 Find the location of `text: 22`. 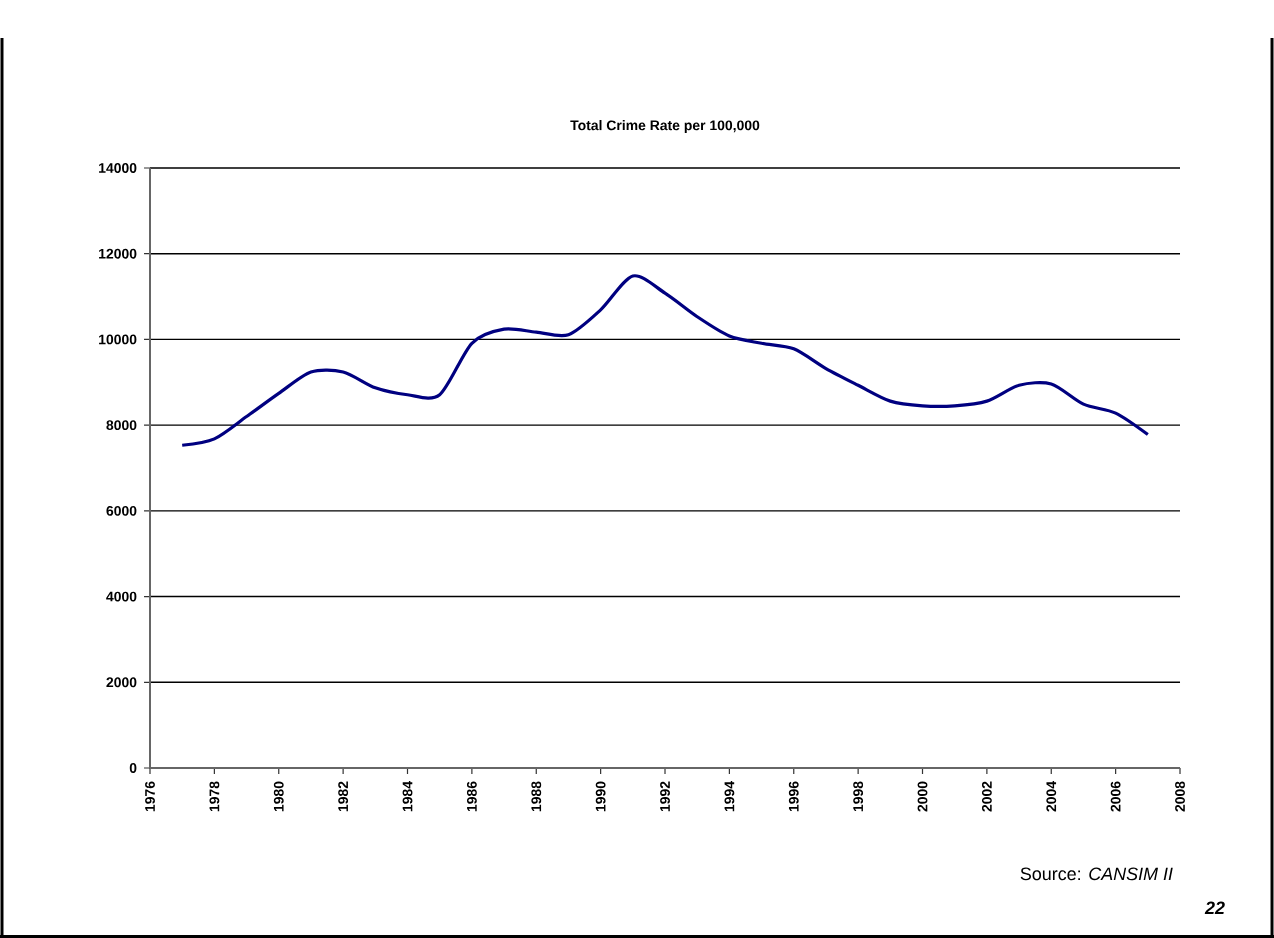

text: 22 is located at coordinates (1214, 907).